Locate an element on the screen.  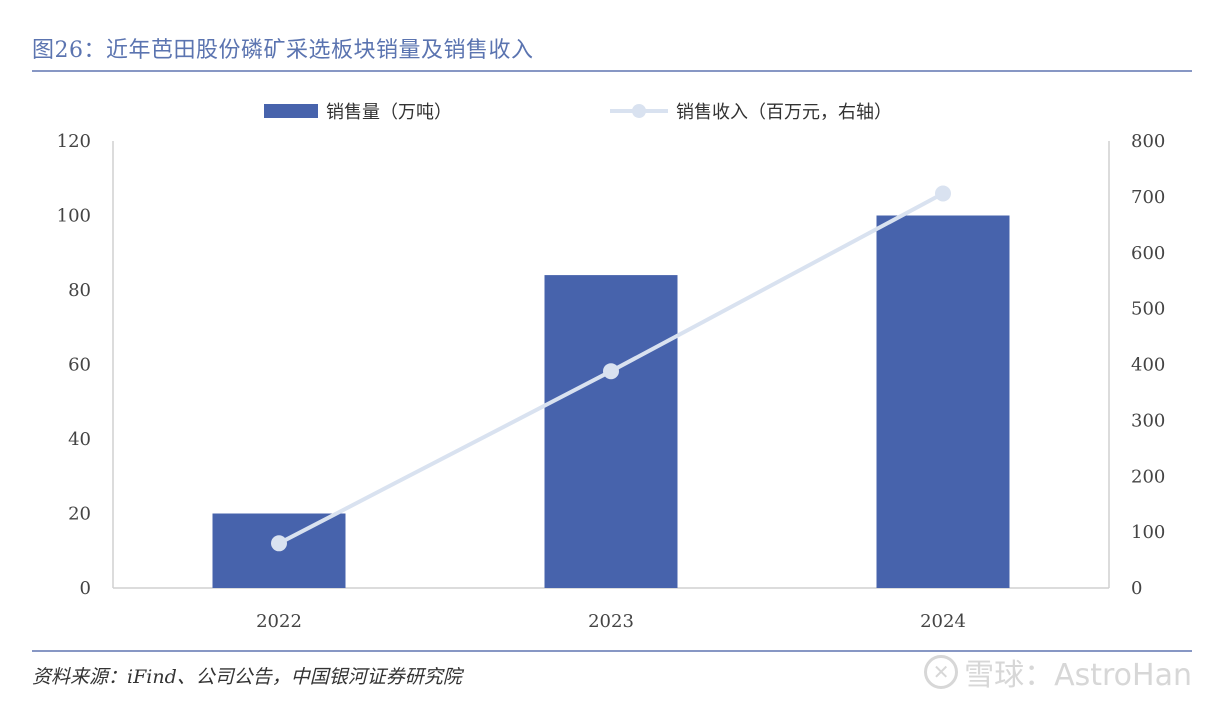
left-axis-tick-label: 100 is located at coordinates (74, 216).